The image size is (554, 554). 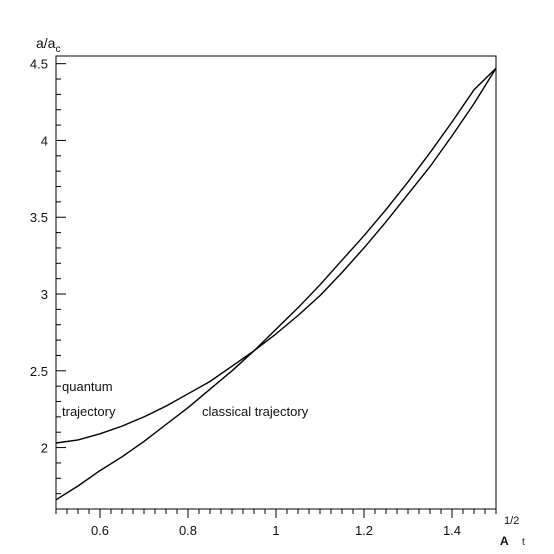 What do you see at coordinates (57, 49) in the screenshot?
I see `y-axis-title-subscript: c` at bounding box center [57, 49].